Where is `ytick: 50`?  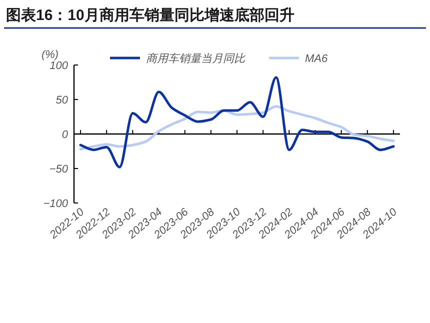 ytick: 50 is located at coordinates (62, 100).